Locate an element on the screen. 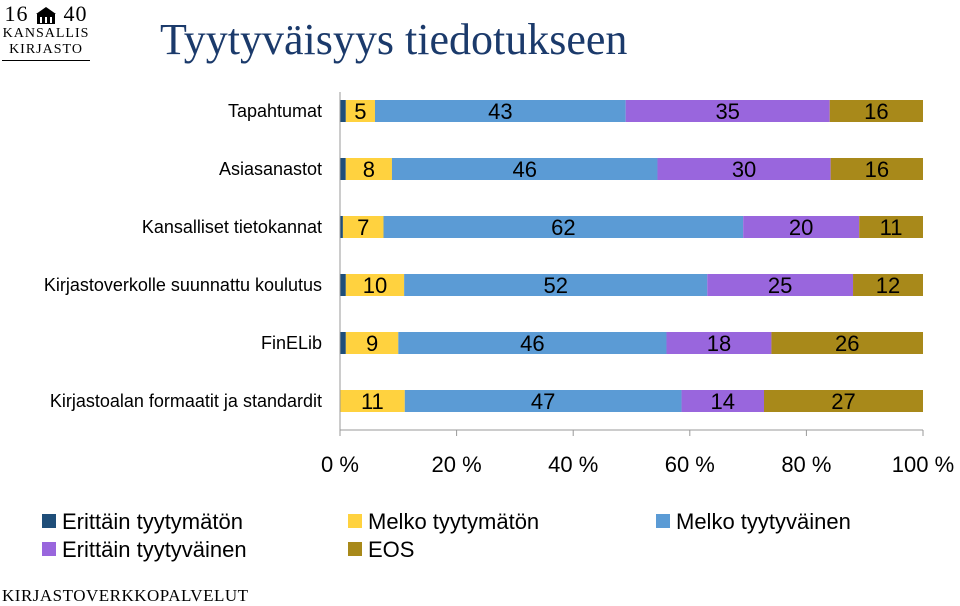 The height and width of the screenshot is (606, 960). logo-line-2: KIRJASTO is located at coordinates (46, 51).